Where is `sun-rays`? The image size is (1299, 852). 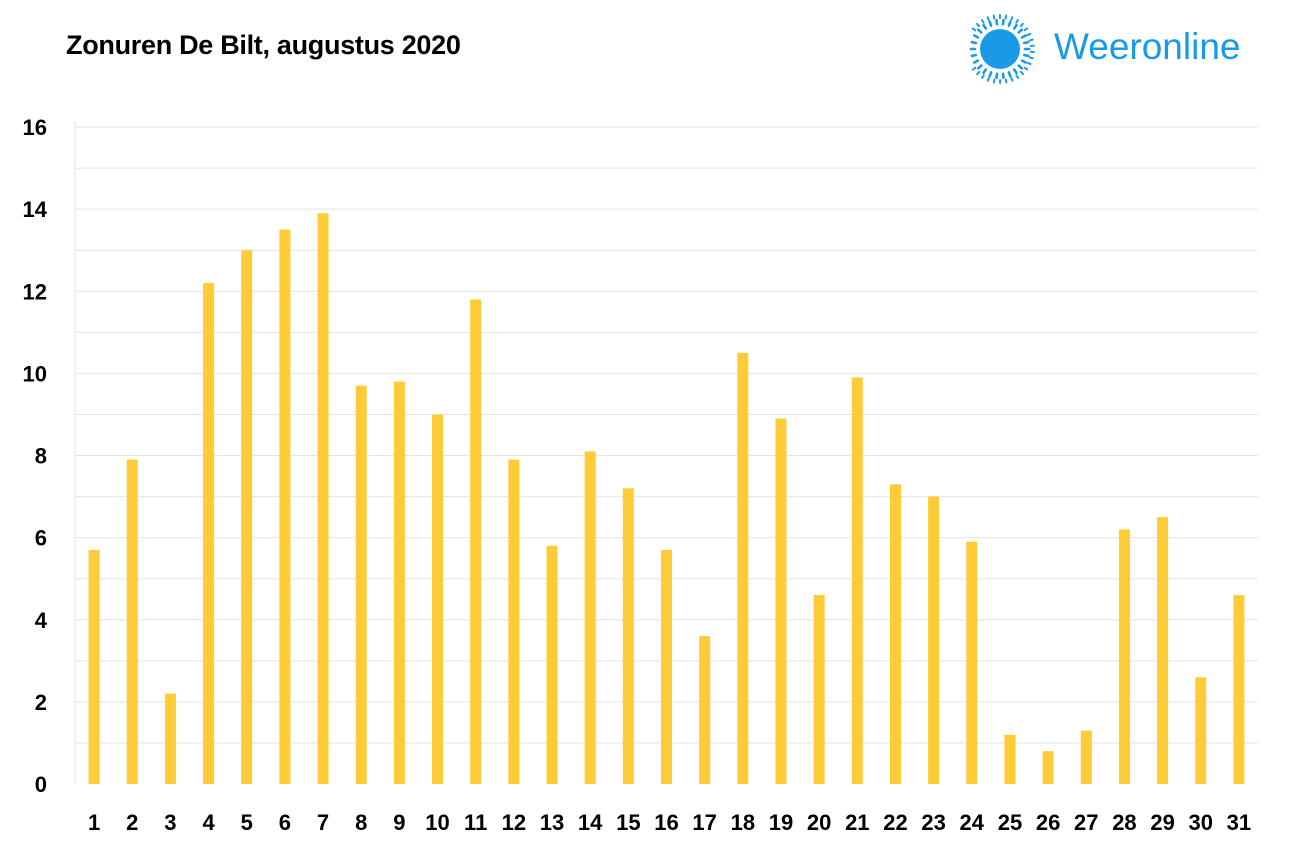 sun-rays is located at coordinates (1002, 49).